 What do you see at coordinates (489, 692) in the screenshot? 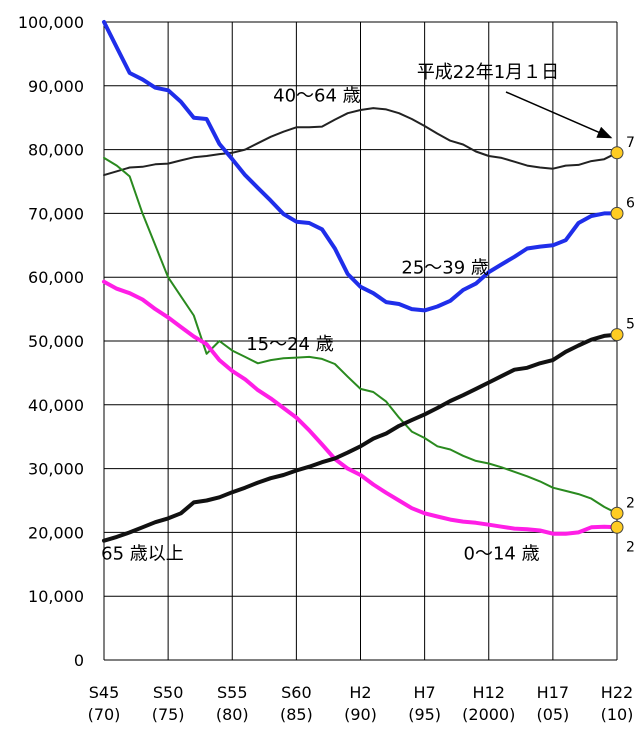
I see `x-tick-label: H12` at bounding box center [489, 692].